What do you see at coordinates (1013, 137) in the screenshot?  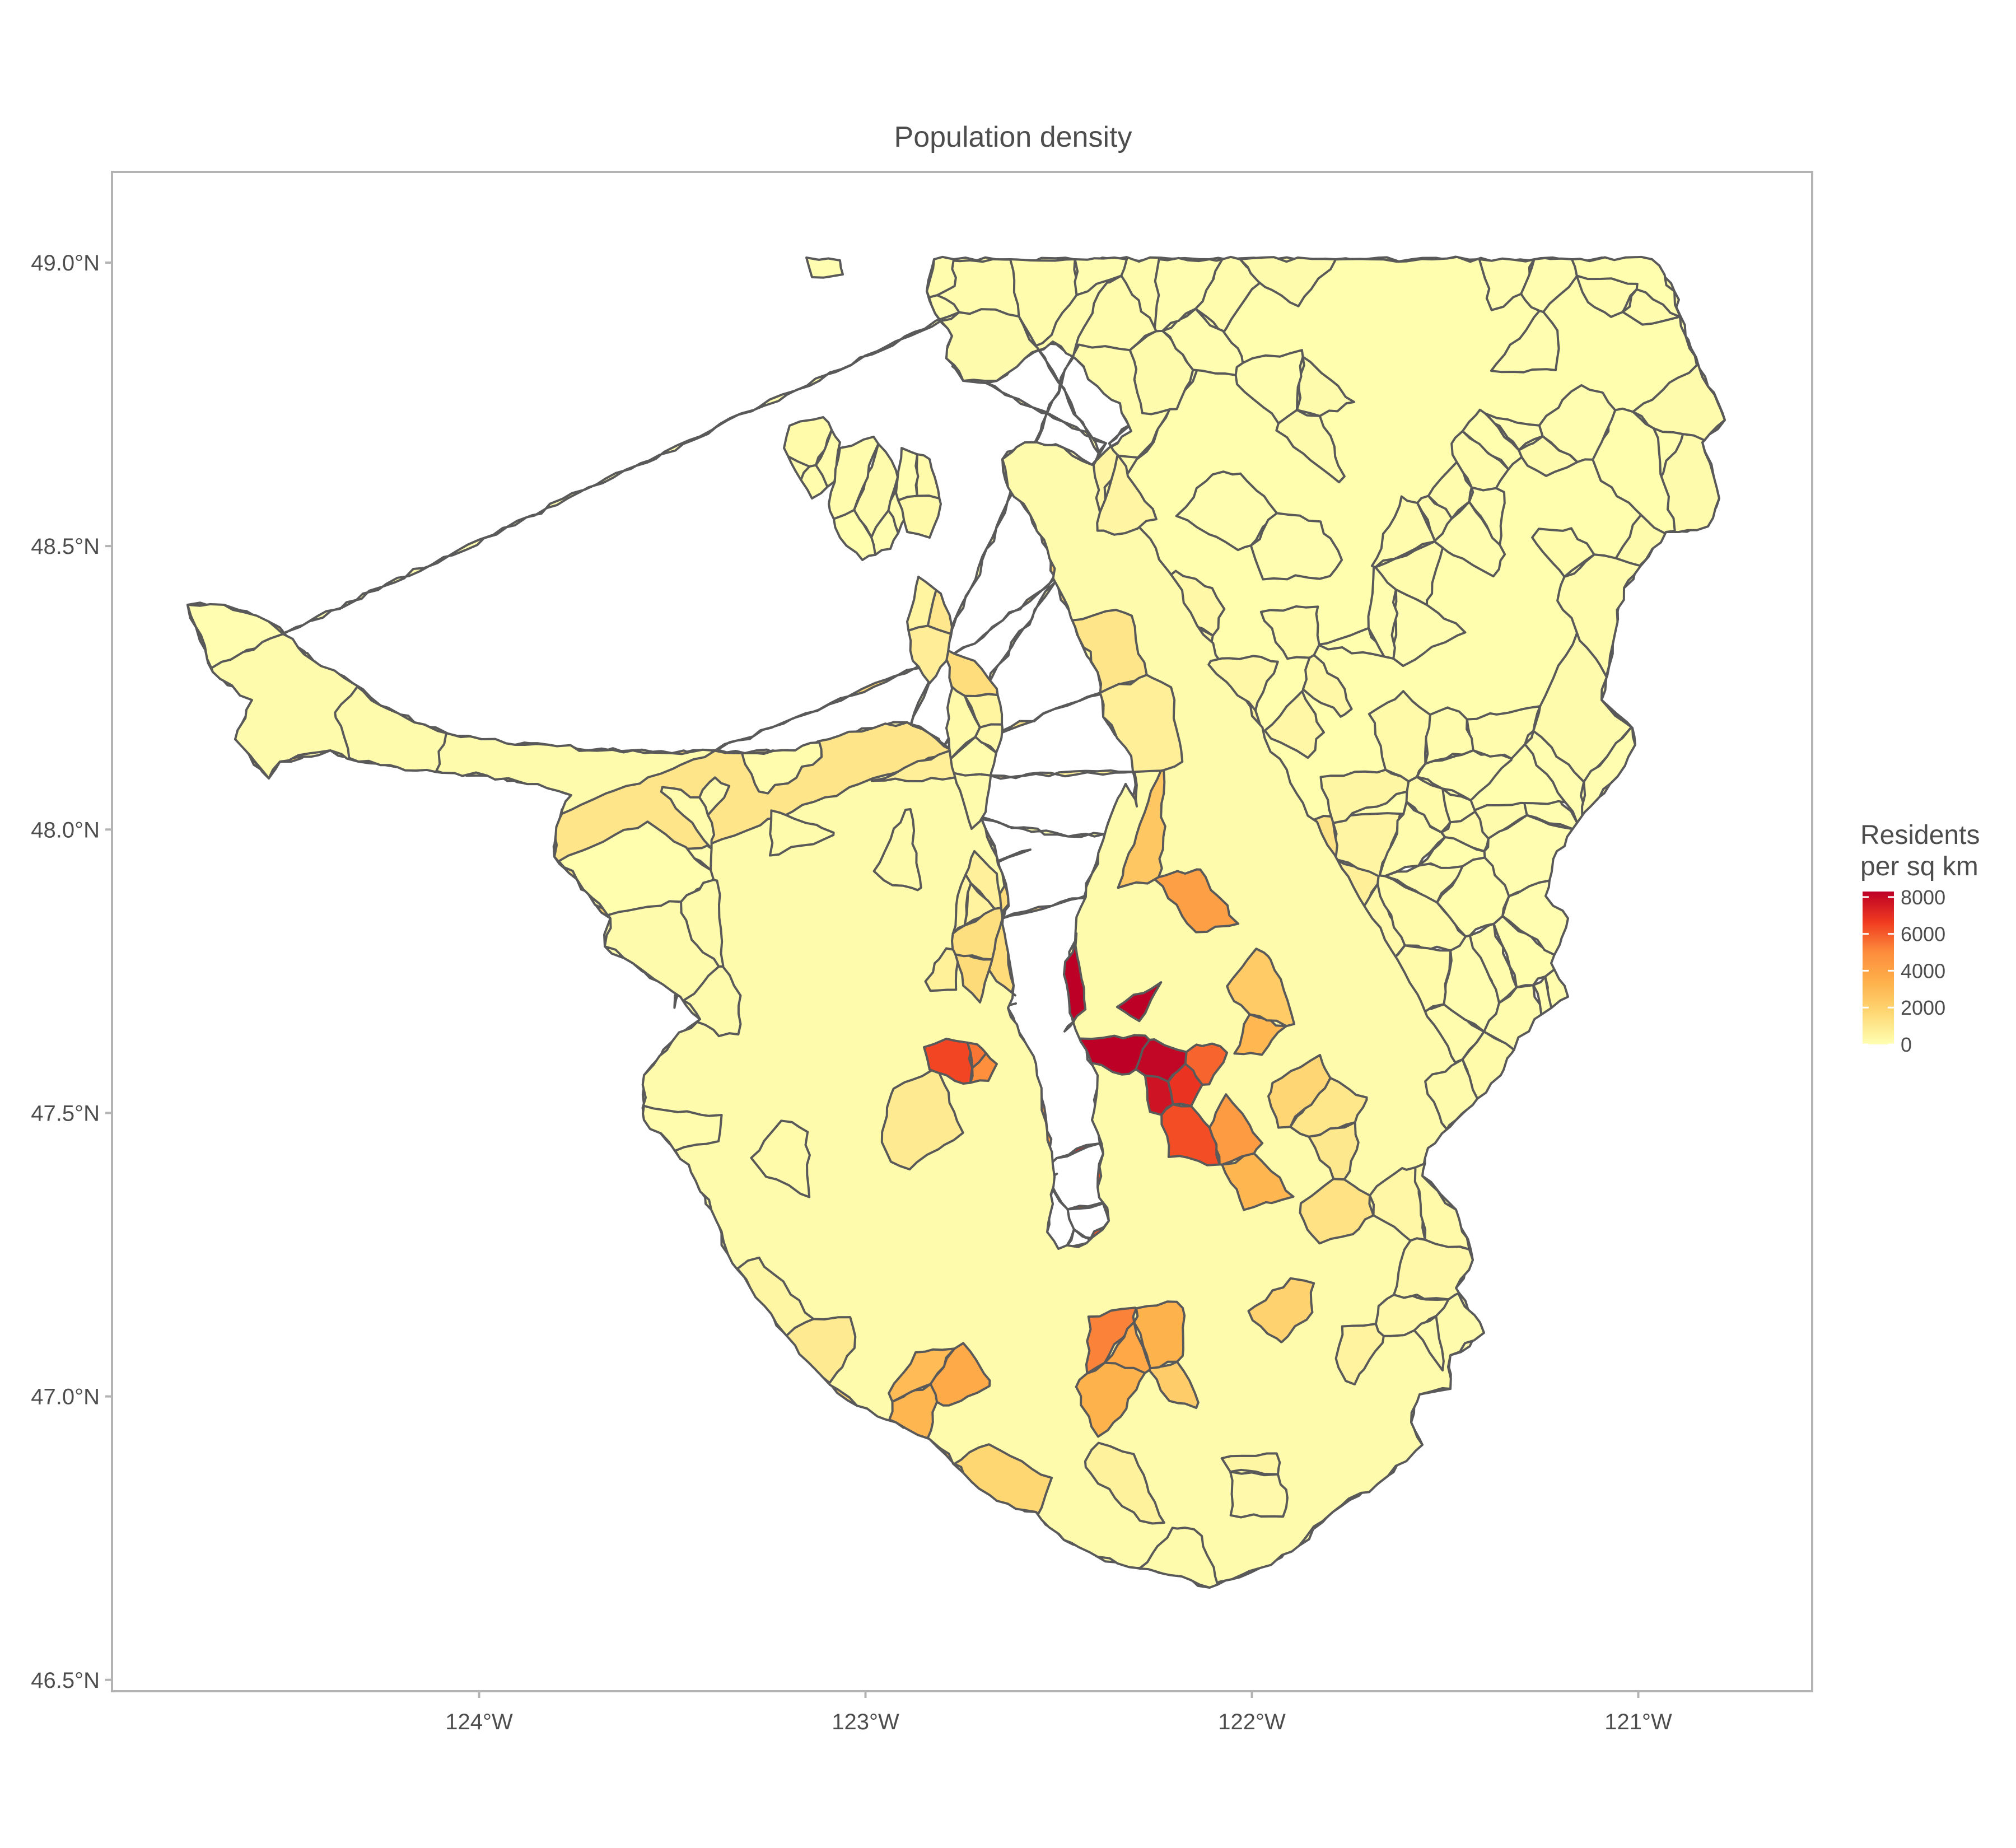 I see `chart-title: Population density` at bounding box center [1013, 137].